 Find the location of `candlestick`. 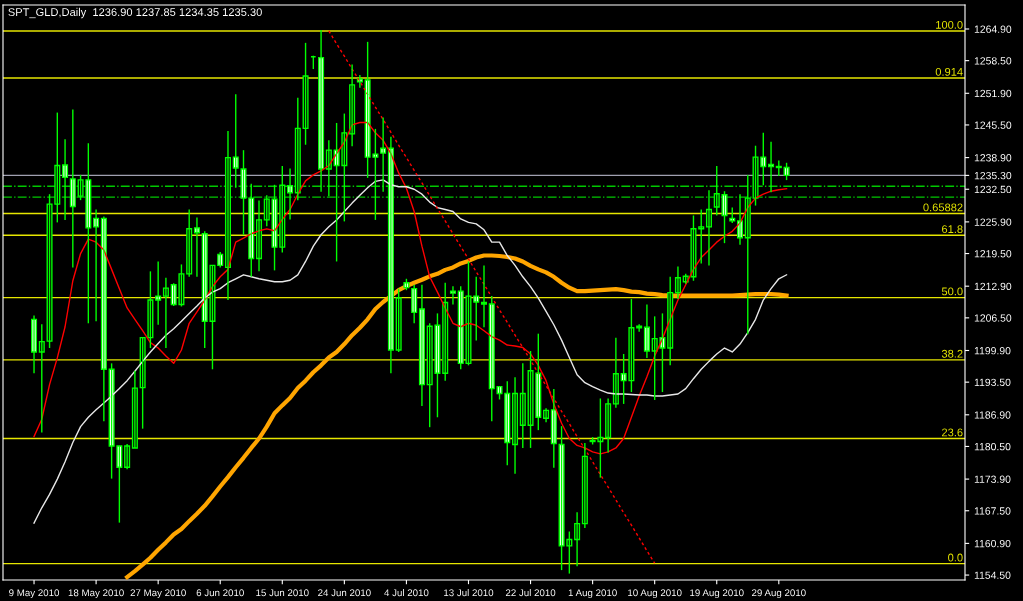

candlestick is located at coordinates (701, 236).